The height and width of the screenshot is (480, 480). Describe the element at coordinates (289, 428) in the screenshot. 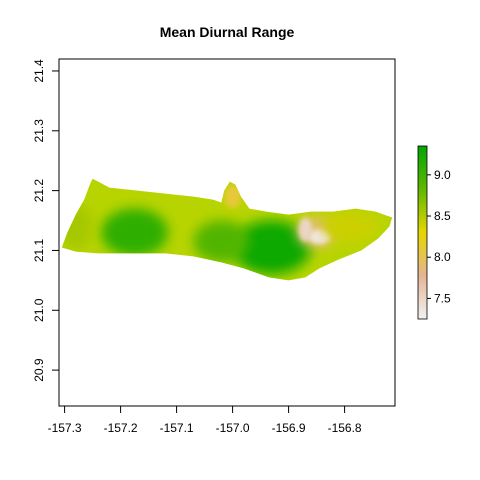

I see `x-tick-label: -156.9` at that location.